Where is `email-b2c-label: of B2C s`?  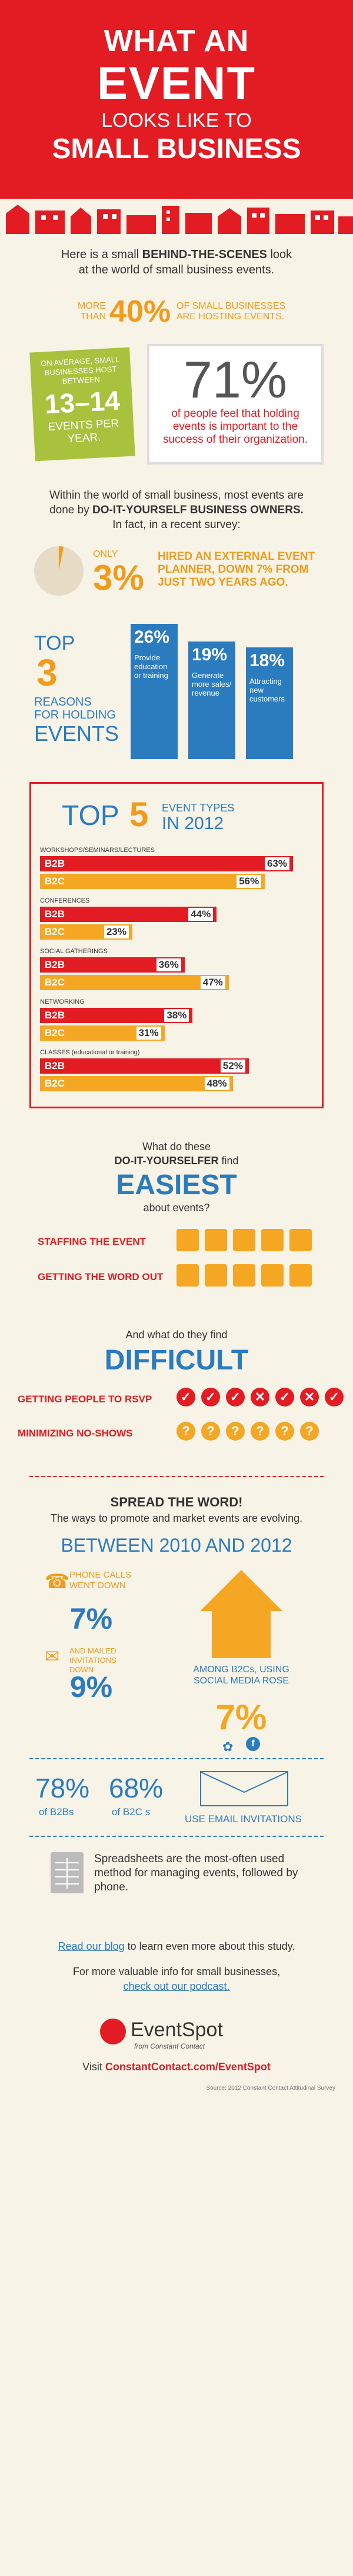
email-b2c-label: of B2C s is located at coordinates (131, 1811).